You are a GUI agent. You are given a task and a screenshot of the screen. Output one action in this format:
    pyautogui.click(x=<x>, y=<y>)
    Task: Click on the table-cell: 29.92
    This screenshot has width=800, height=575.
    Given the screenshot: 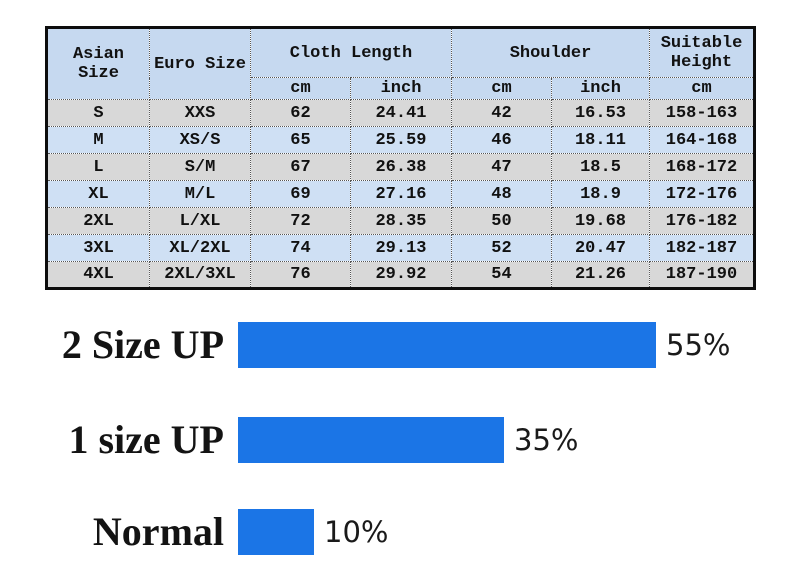 What is the action you would take?
    pyautogui.click(x=401, y=275)
    